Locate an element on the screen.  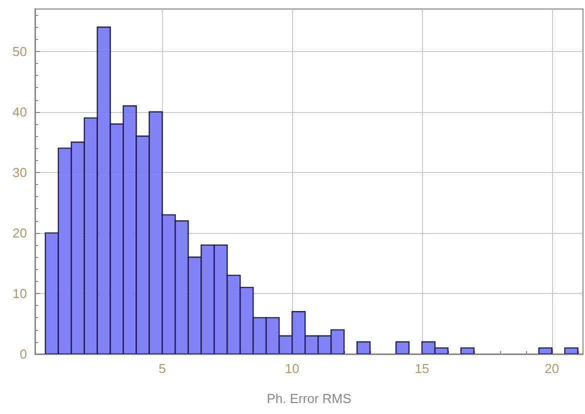
x-tick-label: 15 is located at coordinates (422, 368).